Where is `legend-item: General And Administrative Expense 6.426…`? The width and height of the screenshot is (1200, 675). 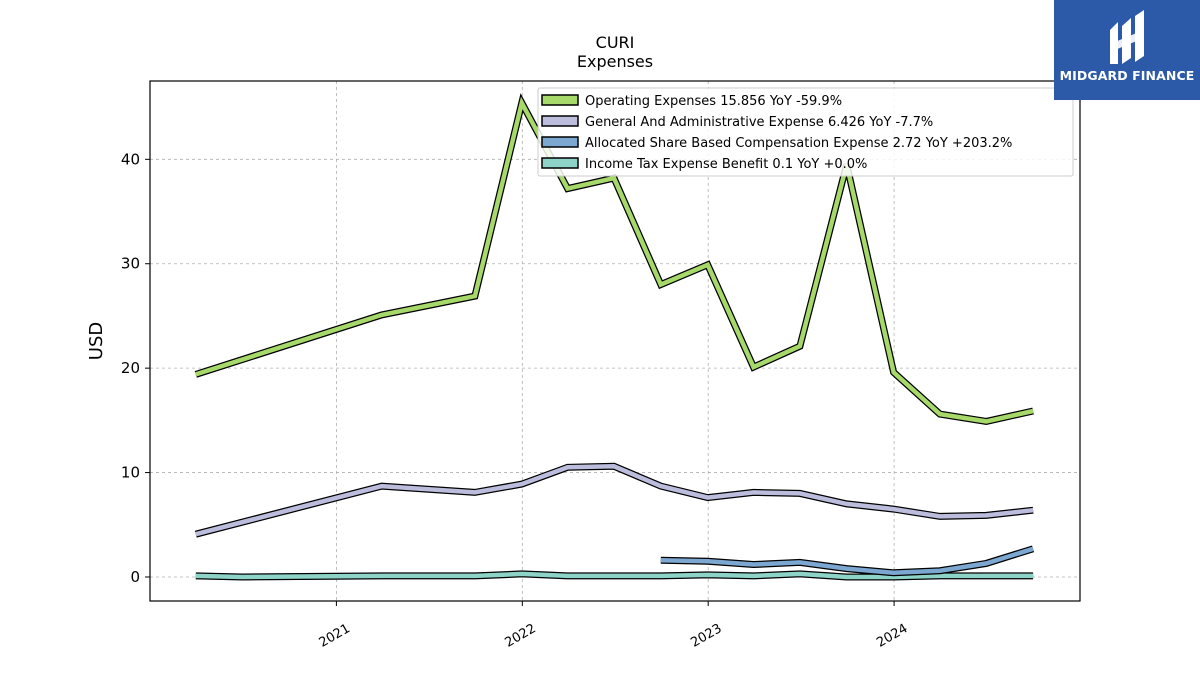
legend-item: General And Administrative Expense 6.426… is located at coordinates (737, 122).